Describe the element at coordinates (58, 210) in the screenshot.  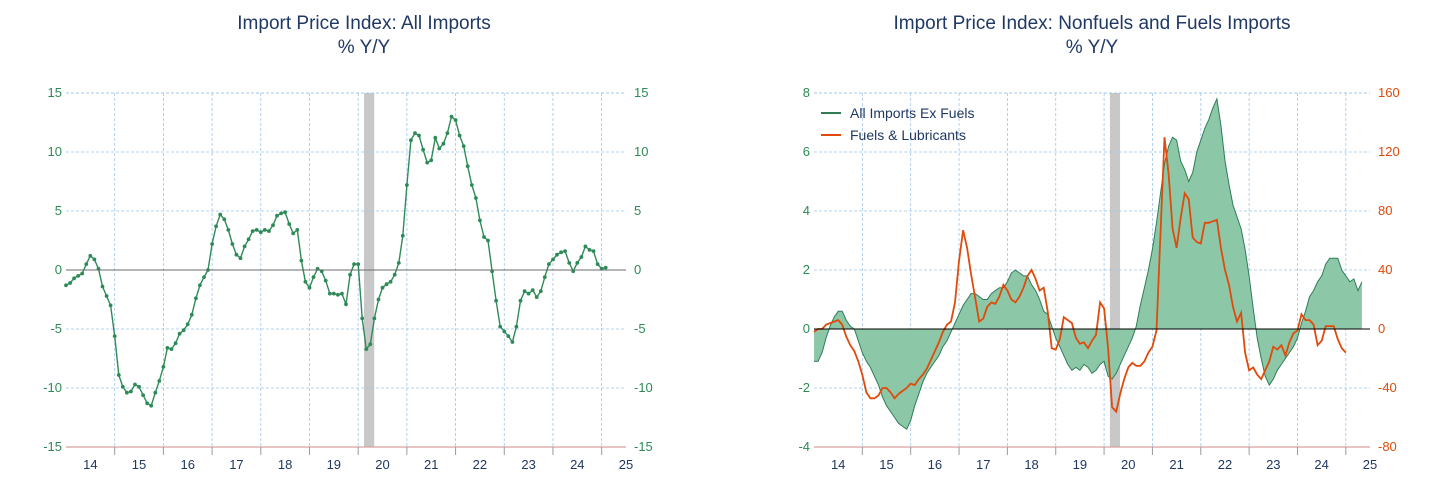
I see `y-tick-label-left: 5` at that location.